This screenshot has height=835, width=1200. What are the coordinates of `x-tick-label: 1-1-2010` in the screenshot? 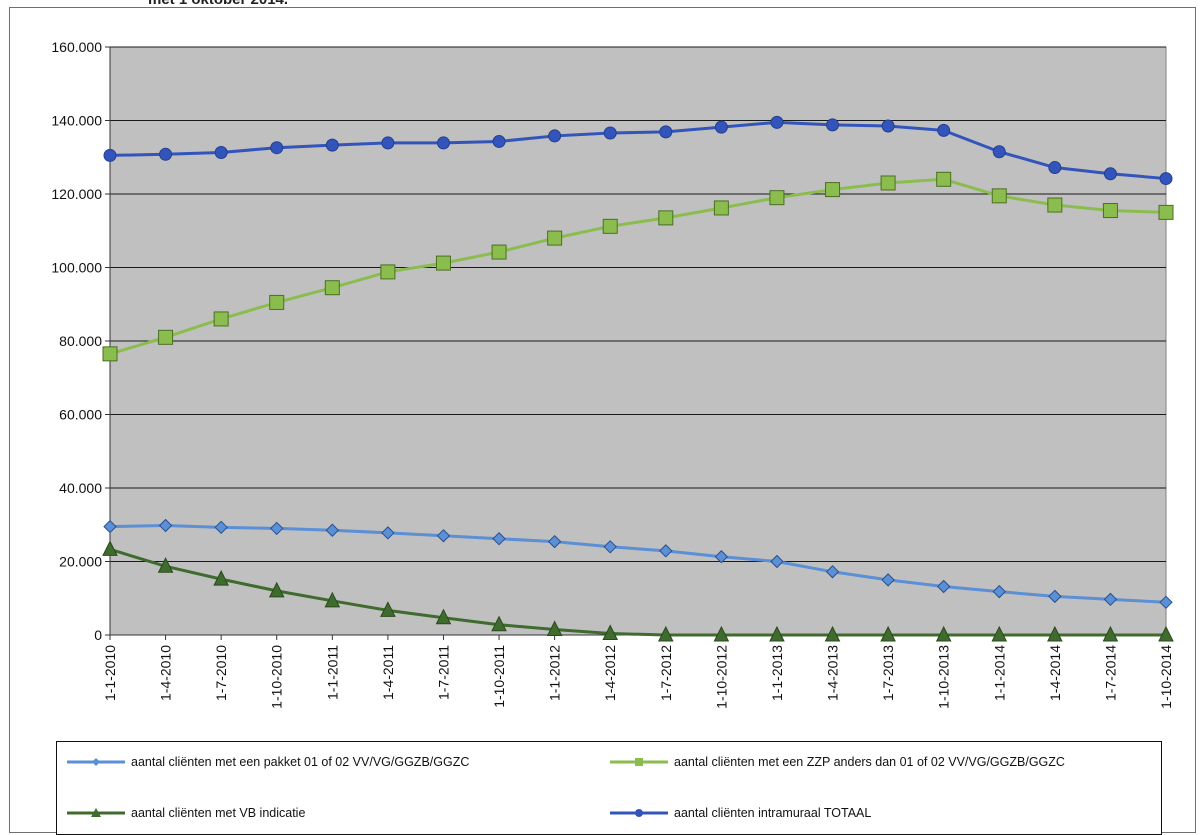 It's located at (110, 673).